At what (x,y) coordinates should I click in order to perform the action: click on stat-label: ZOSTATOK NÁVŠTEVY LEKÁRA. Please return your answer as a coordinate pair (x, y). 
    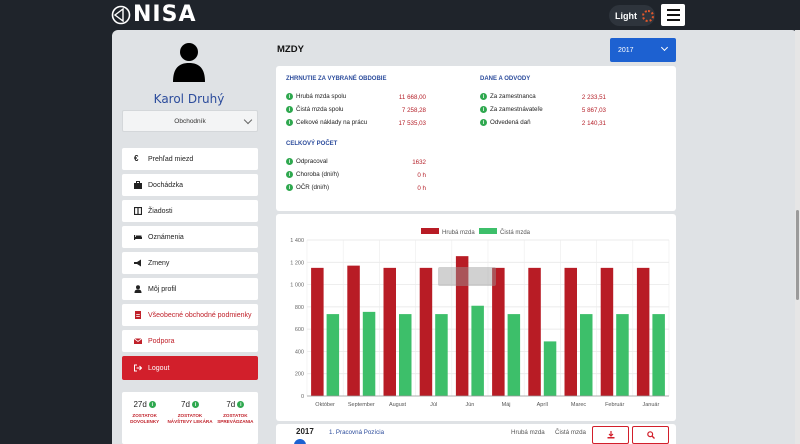
    Looking at the image, I should click on (190, 418).